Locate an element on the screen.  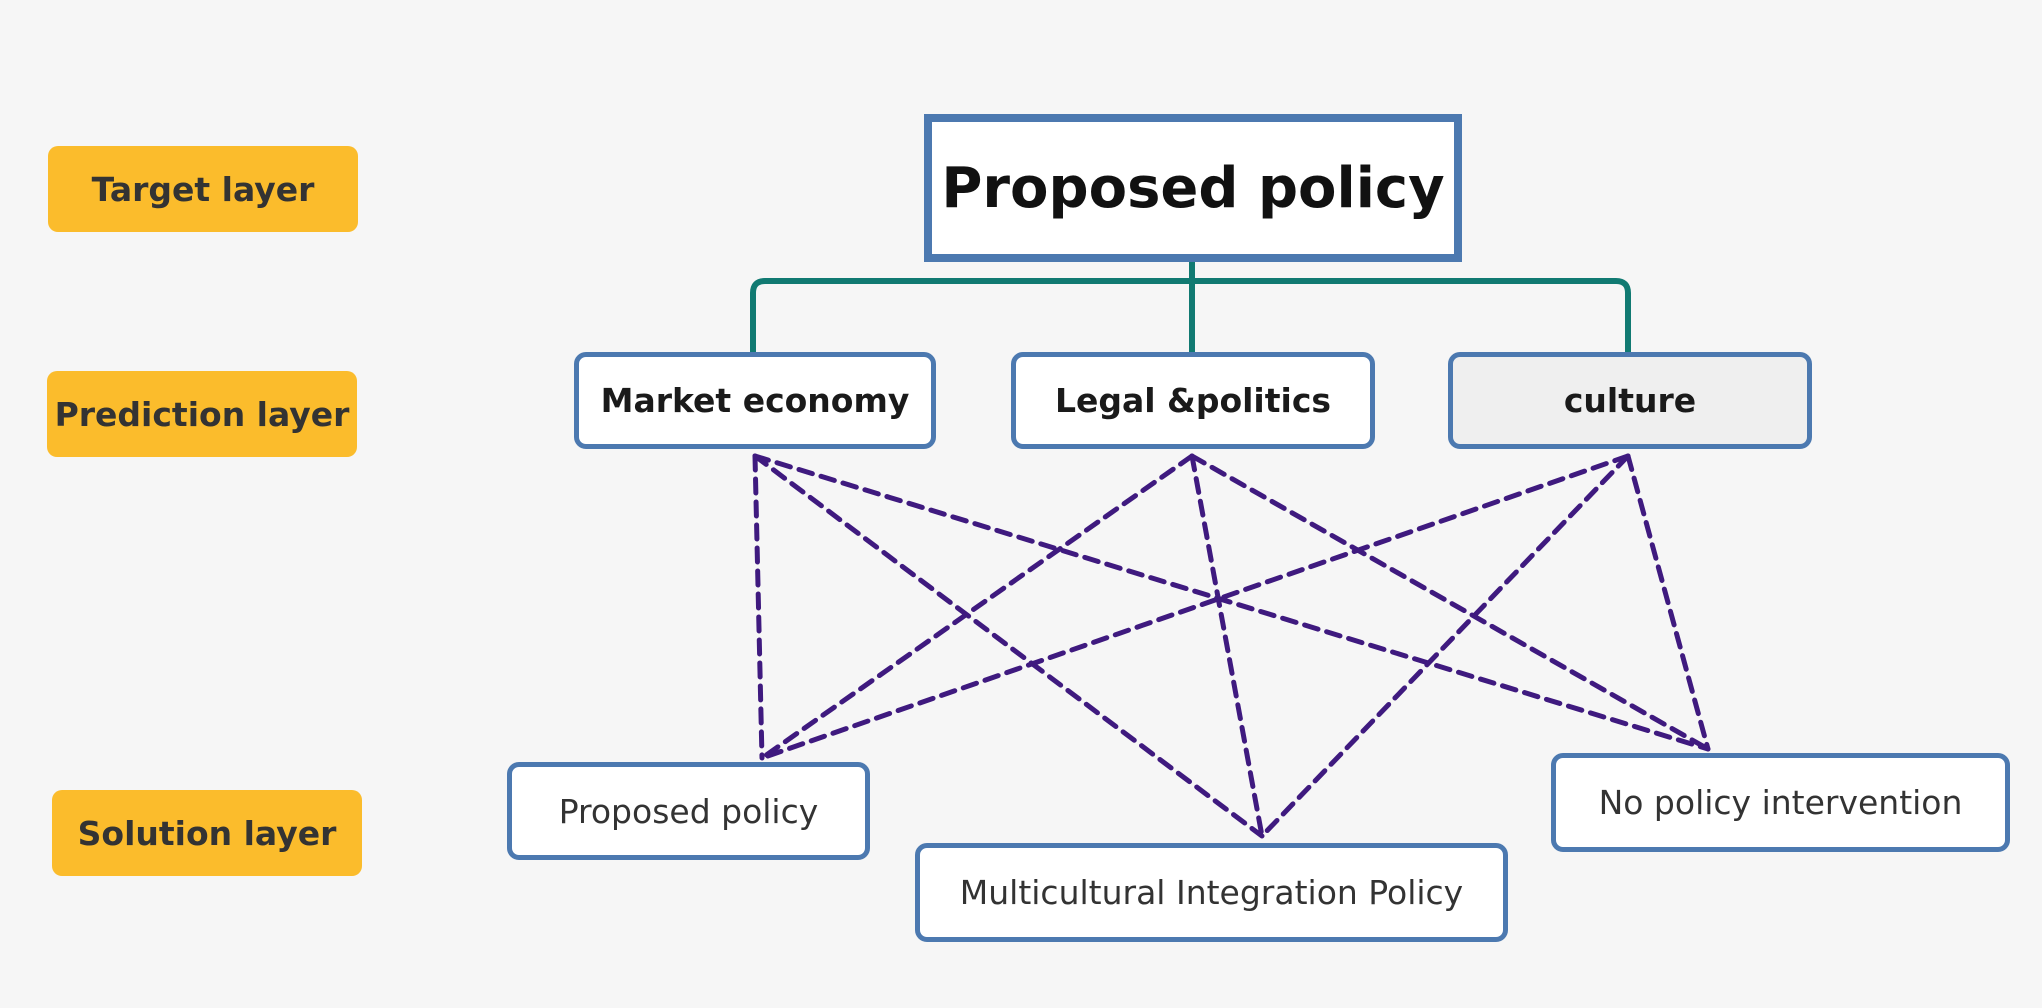
solution-node-multicultural-integration-policy: Multicultural Integration Policy is located at coordinates (1211, 892).